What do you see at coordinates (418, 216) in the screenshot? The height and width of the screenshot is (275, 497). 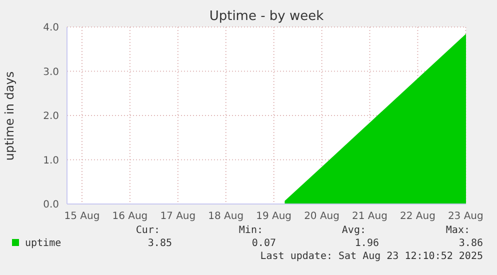 I see `x-tick-label: 22 Aug` at bounding box center [418, 216].